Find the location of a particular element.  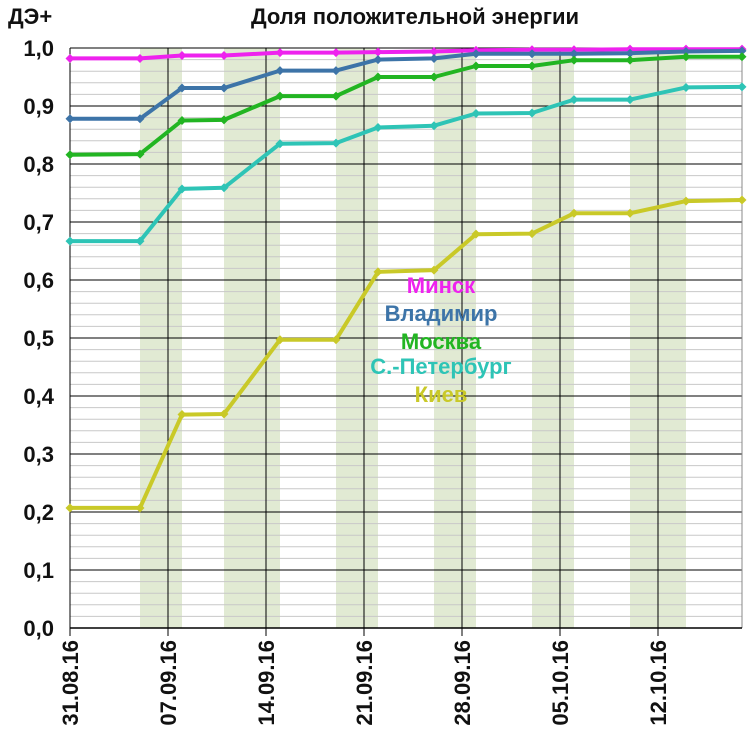

y-tick-label: 0,9 is located at coordinates (38, 106).